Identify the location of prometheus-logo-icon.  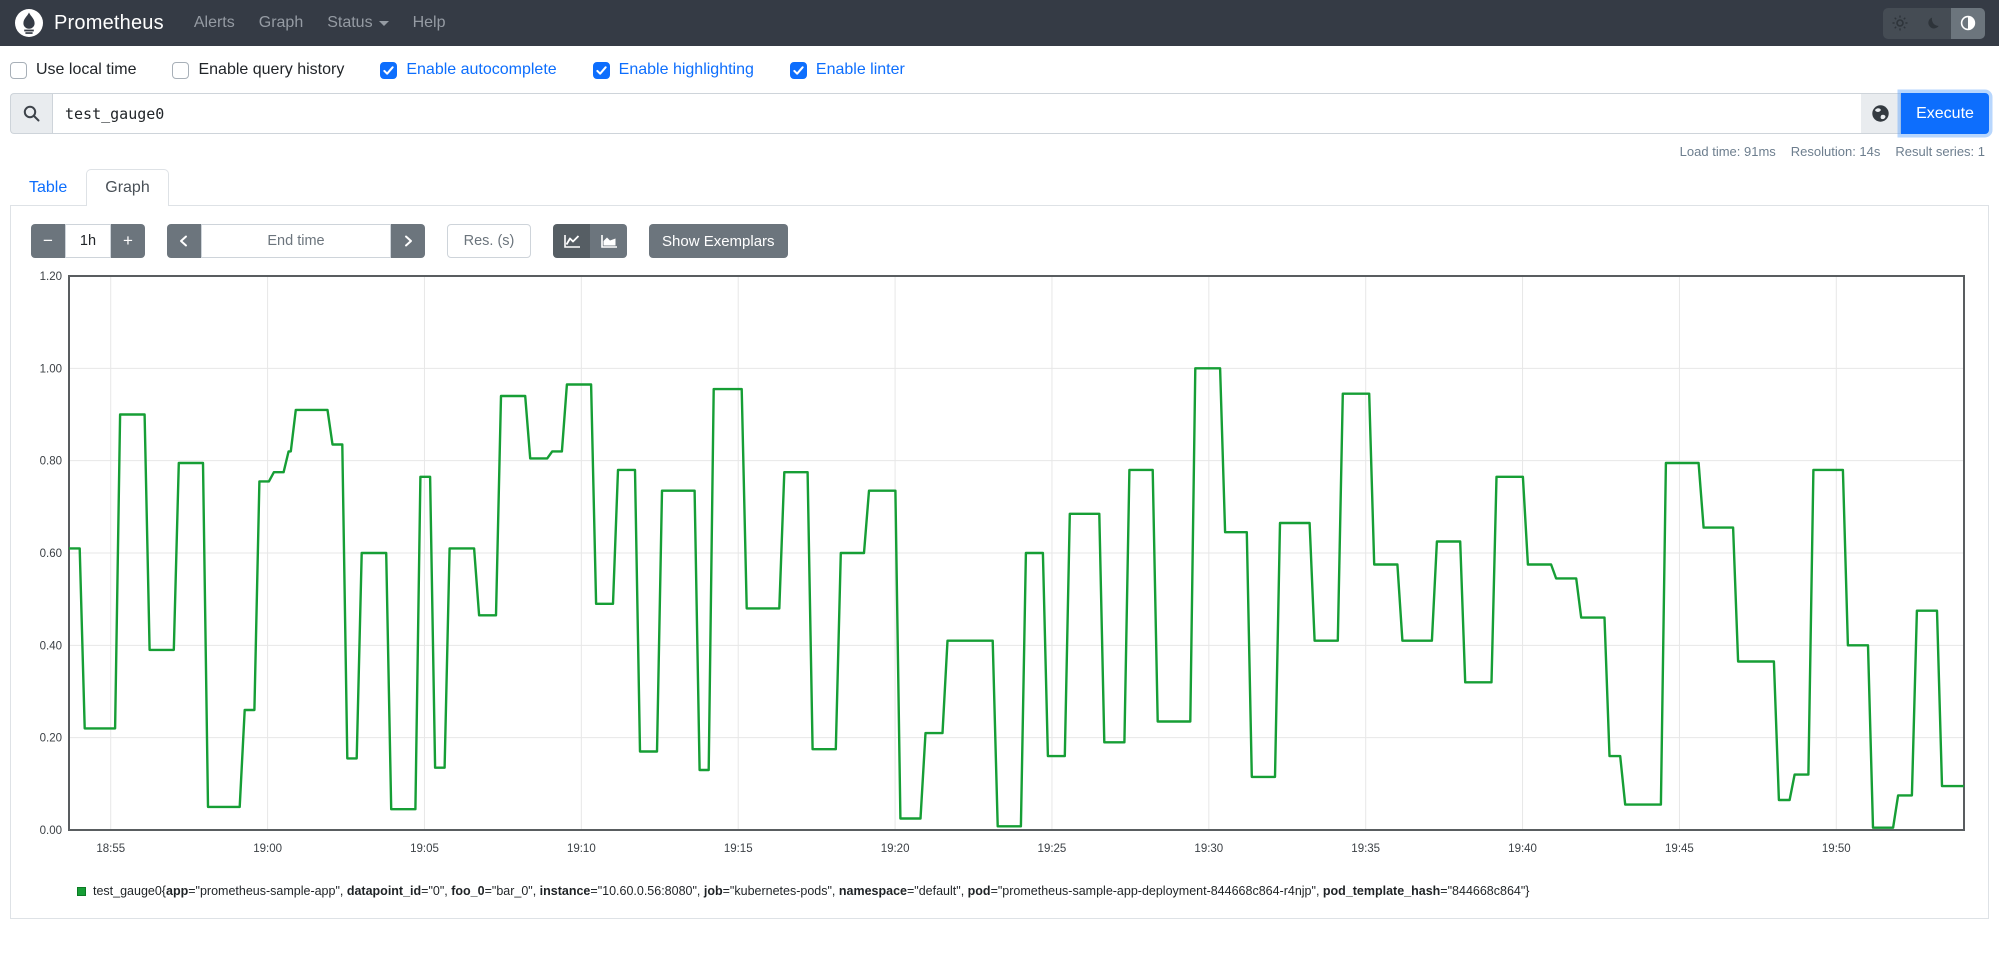
(29, 23).